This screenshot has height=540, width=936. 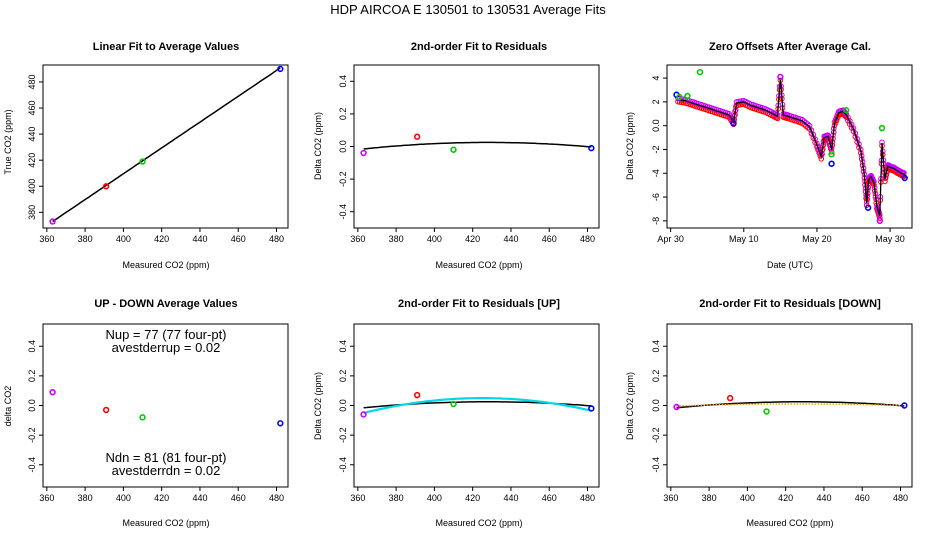 I want to click on x-axis-label: Date (UTC), so click(x=790, y=265).